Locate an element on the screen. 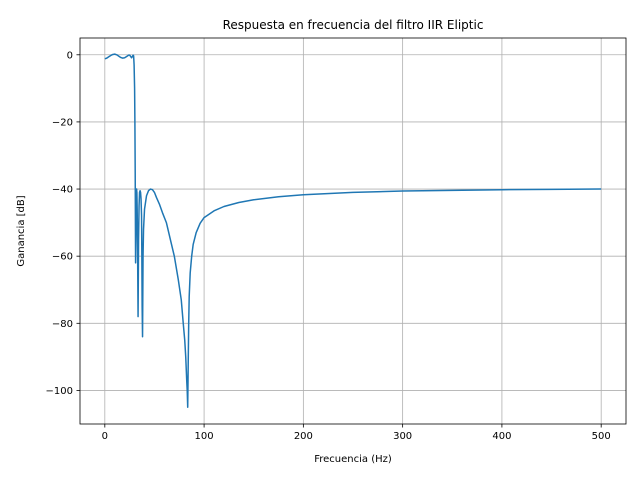 Image resolution: width=640 pixels, height=480 pixels. x-tick-label: 100 is located at coordinates (204, 436).